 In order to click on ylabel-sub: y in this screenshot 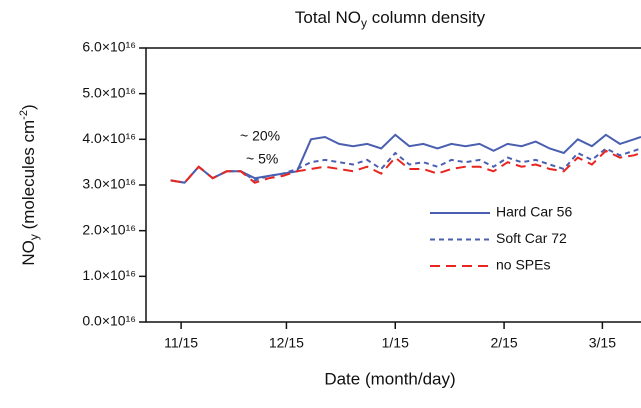, I will do `click(34, 237)`.